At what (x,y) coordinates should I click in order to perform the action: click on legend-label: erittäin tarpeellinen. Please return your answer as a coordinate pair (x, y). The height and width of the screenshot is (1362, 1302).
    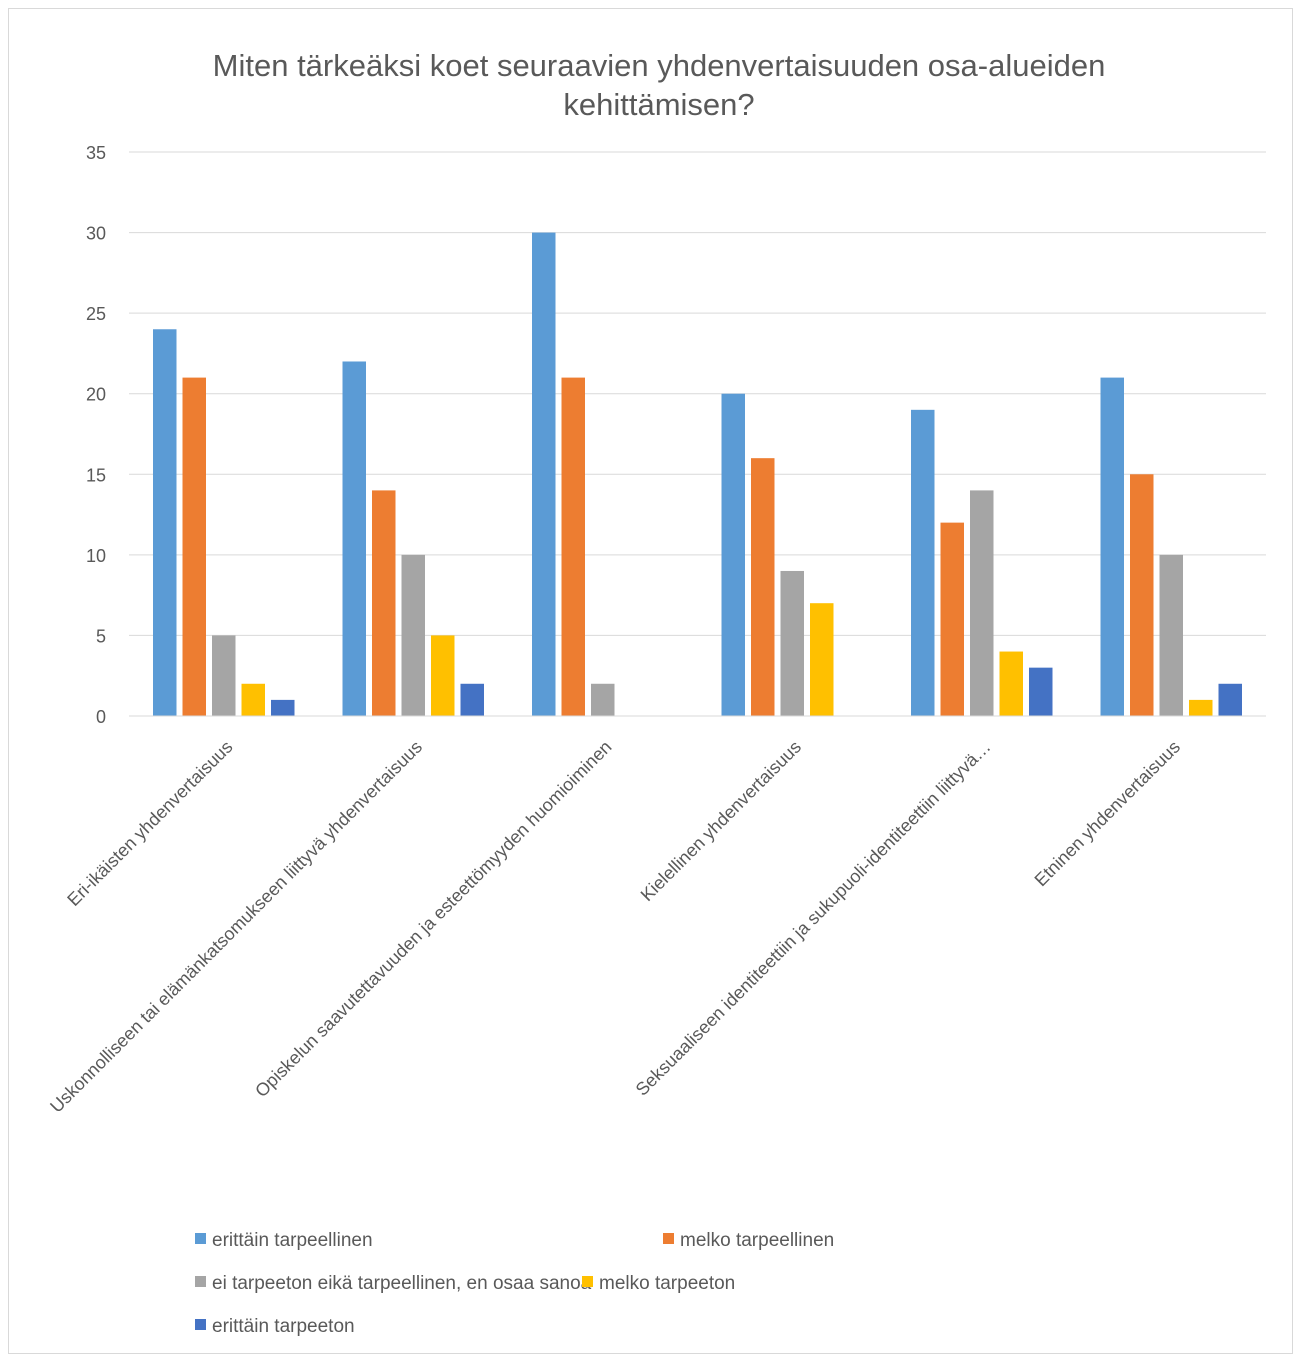
    Looking at the image, I should click on (292, 1240).